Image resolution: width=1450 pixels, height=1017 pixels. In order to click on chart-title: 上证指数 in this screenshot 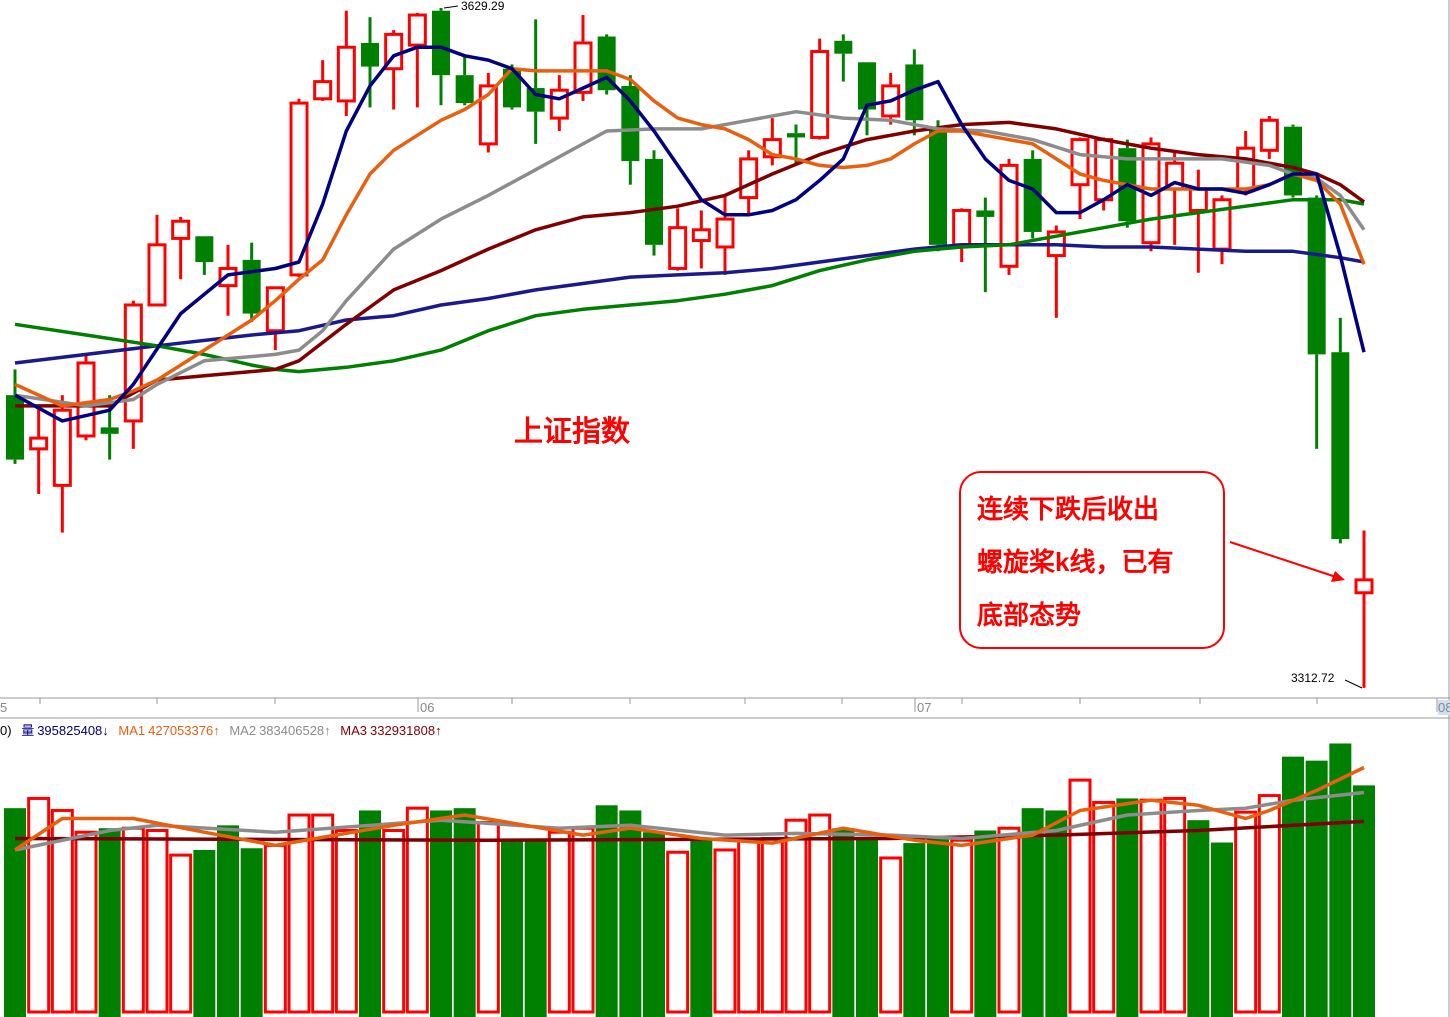, I will do `click(572, 432)`.